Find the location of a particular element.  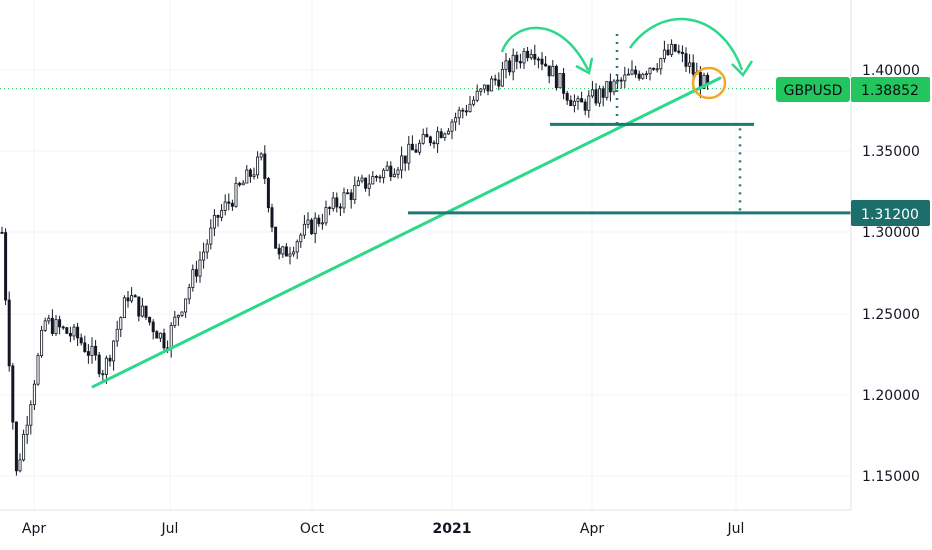

target-price-tag: 1.31200 is located at coordinates (890, 213).